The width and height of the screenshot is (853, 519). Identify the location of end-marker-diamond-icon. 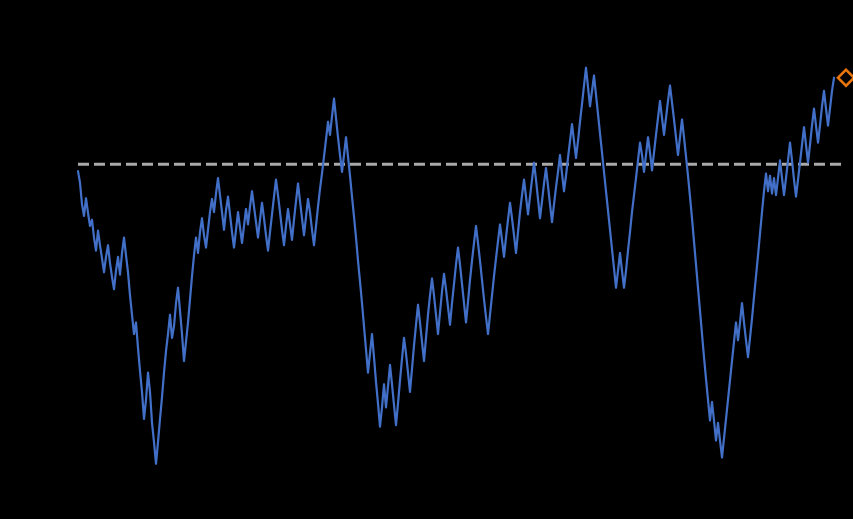
(844, 77).